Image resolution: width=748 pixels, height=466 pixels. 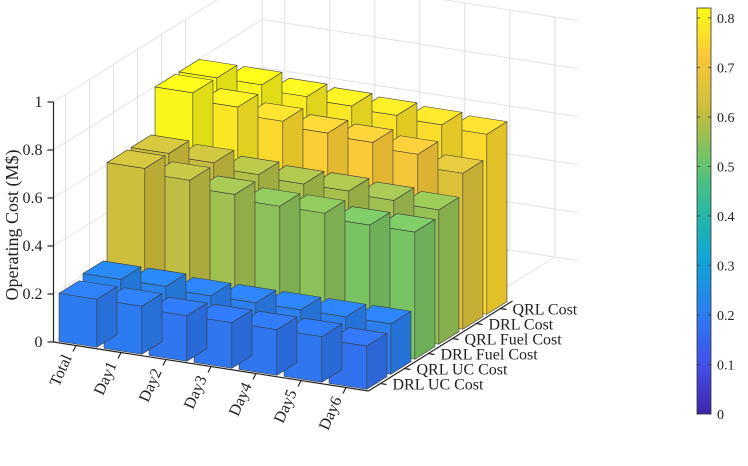 I want to click on colorbar-tick-label: 0.1, so click(x=726, y=365).